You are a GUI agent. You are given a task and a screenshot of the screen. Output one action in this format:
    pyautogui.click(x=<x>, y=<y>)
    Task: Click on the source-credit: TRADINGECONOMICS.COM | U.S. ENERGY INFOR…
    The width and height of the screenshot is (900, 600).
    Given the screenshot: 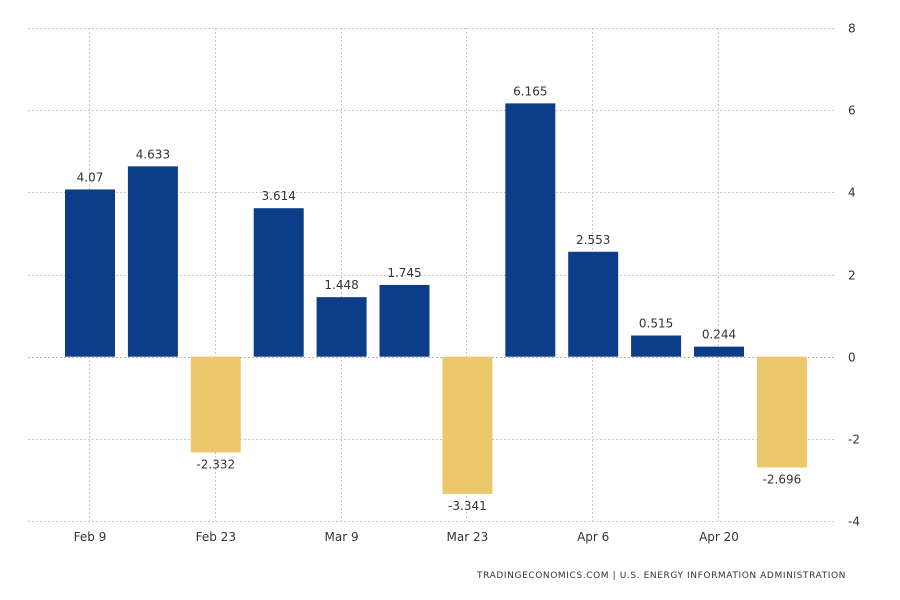 What is the action you would take?
    pyautogui.click(x=661, y=576)
    